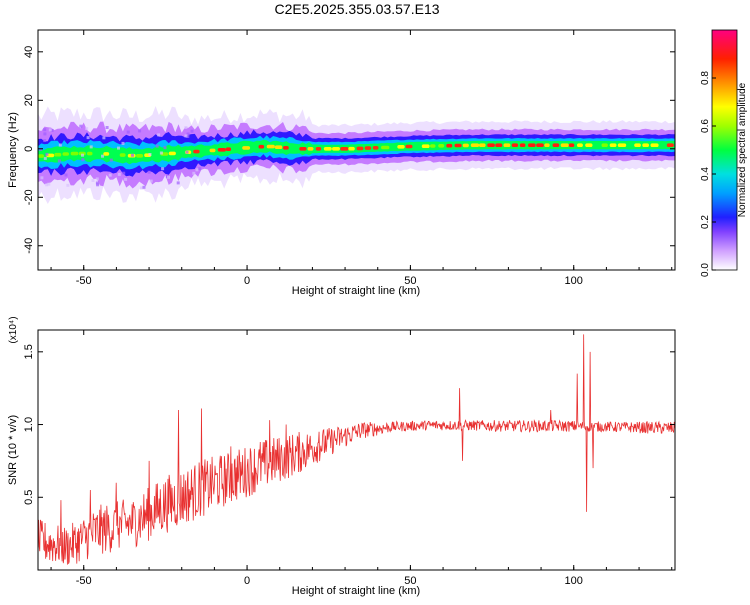 The height and width of the screenshot is (605, 750). I want to click on spectrogram-ytick-label: 40, so click(29, 52).